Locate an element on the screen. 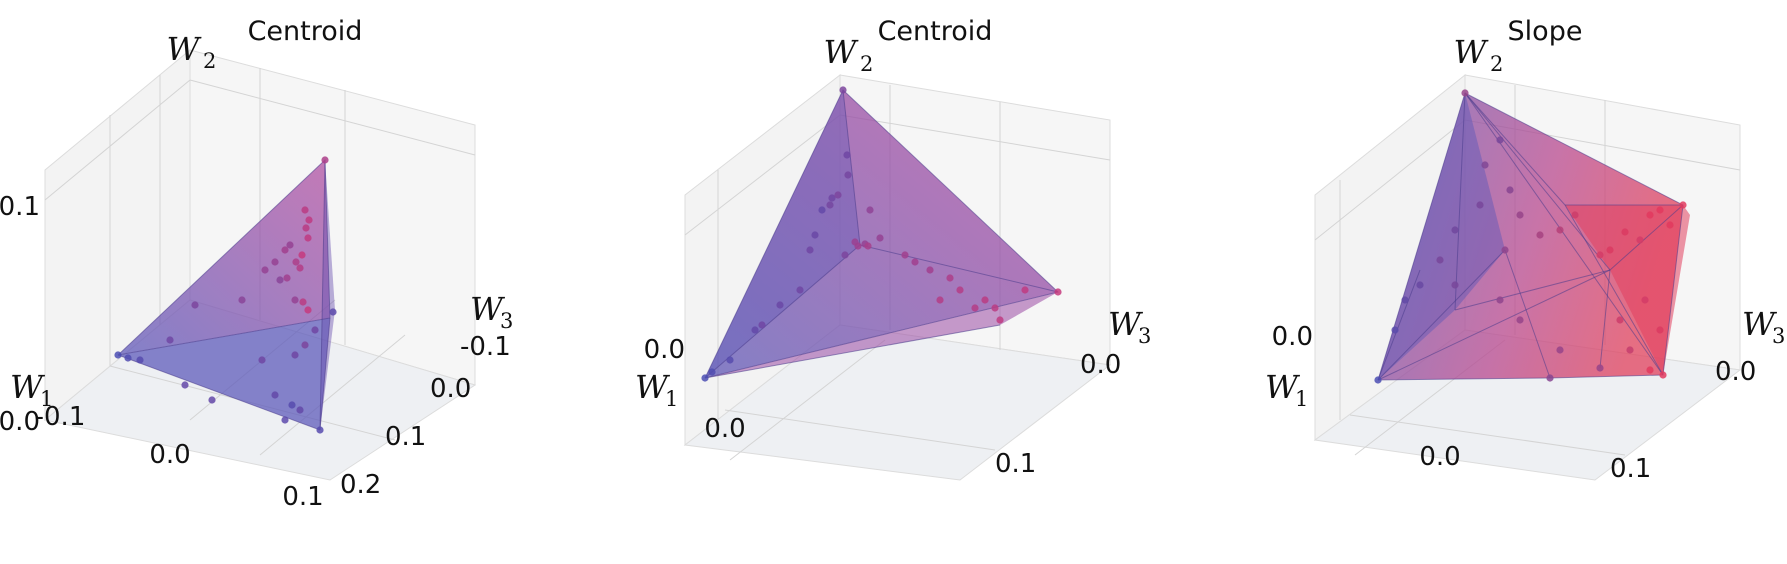 The image size is (1787, 564). svg-text: 3 is located at coordinates (506, 321).